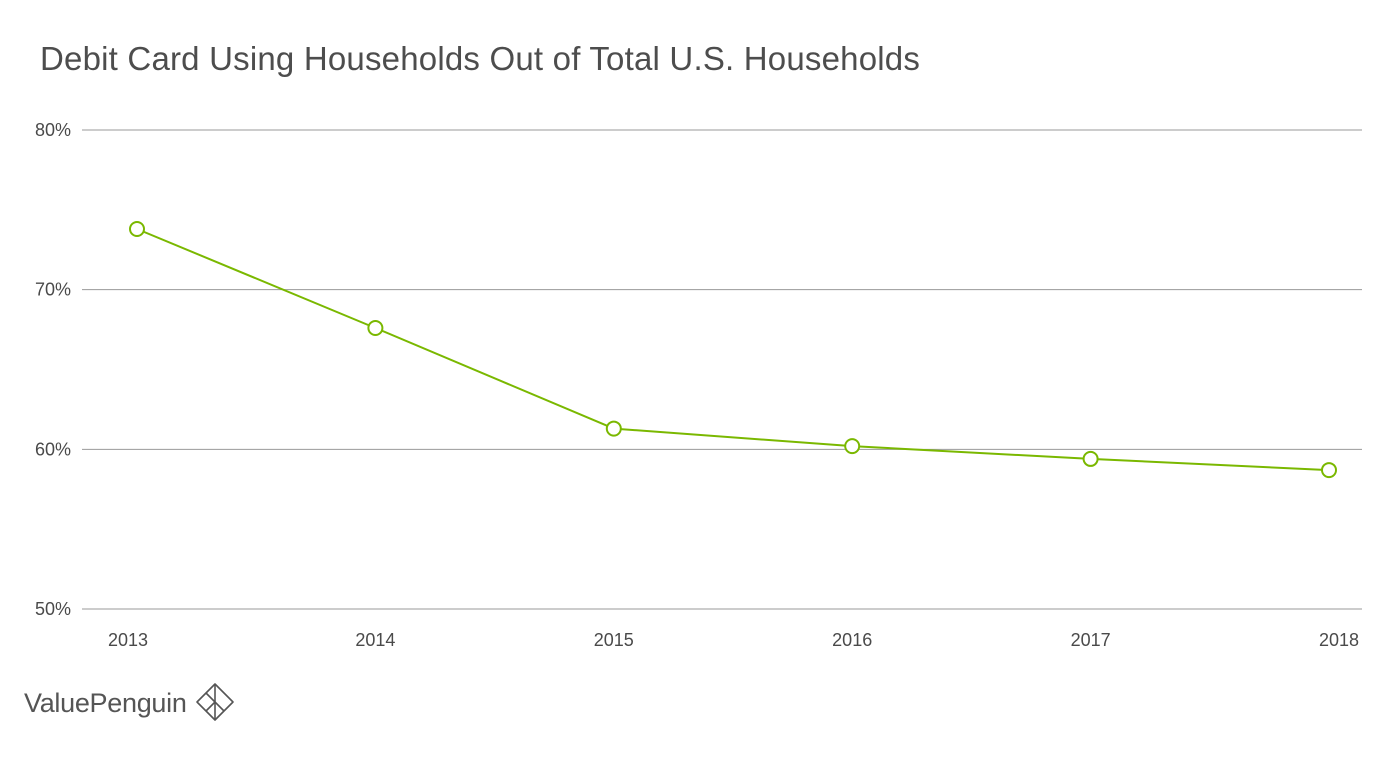 The height and width of the screenshot is (761, 1400). Describe the element at coordinates (1091, 640) in the screenshot. I see `x-tick-label: 2017` at that location.